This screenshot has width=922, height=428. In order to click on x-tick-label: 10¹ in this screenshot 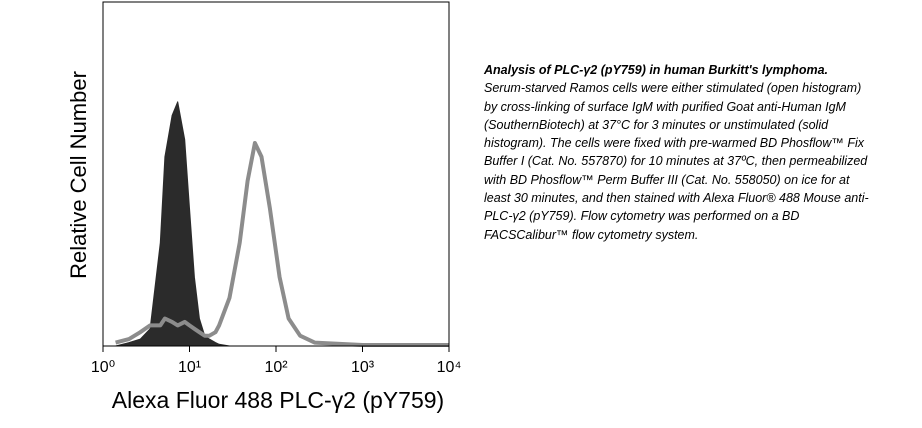, I will do `click(189, 367)`.